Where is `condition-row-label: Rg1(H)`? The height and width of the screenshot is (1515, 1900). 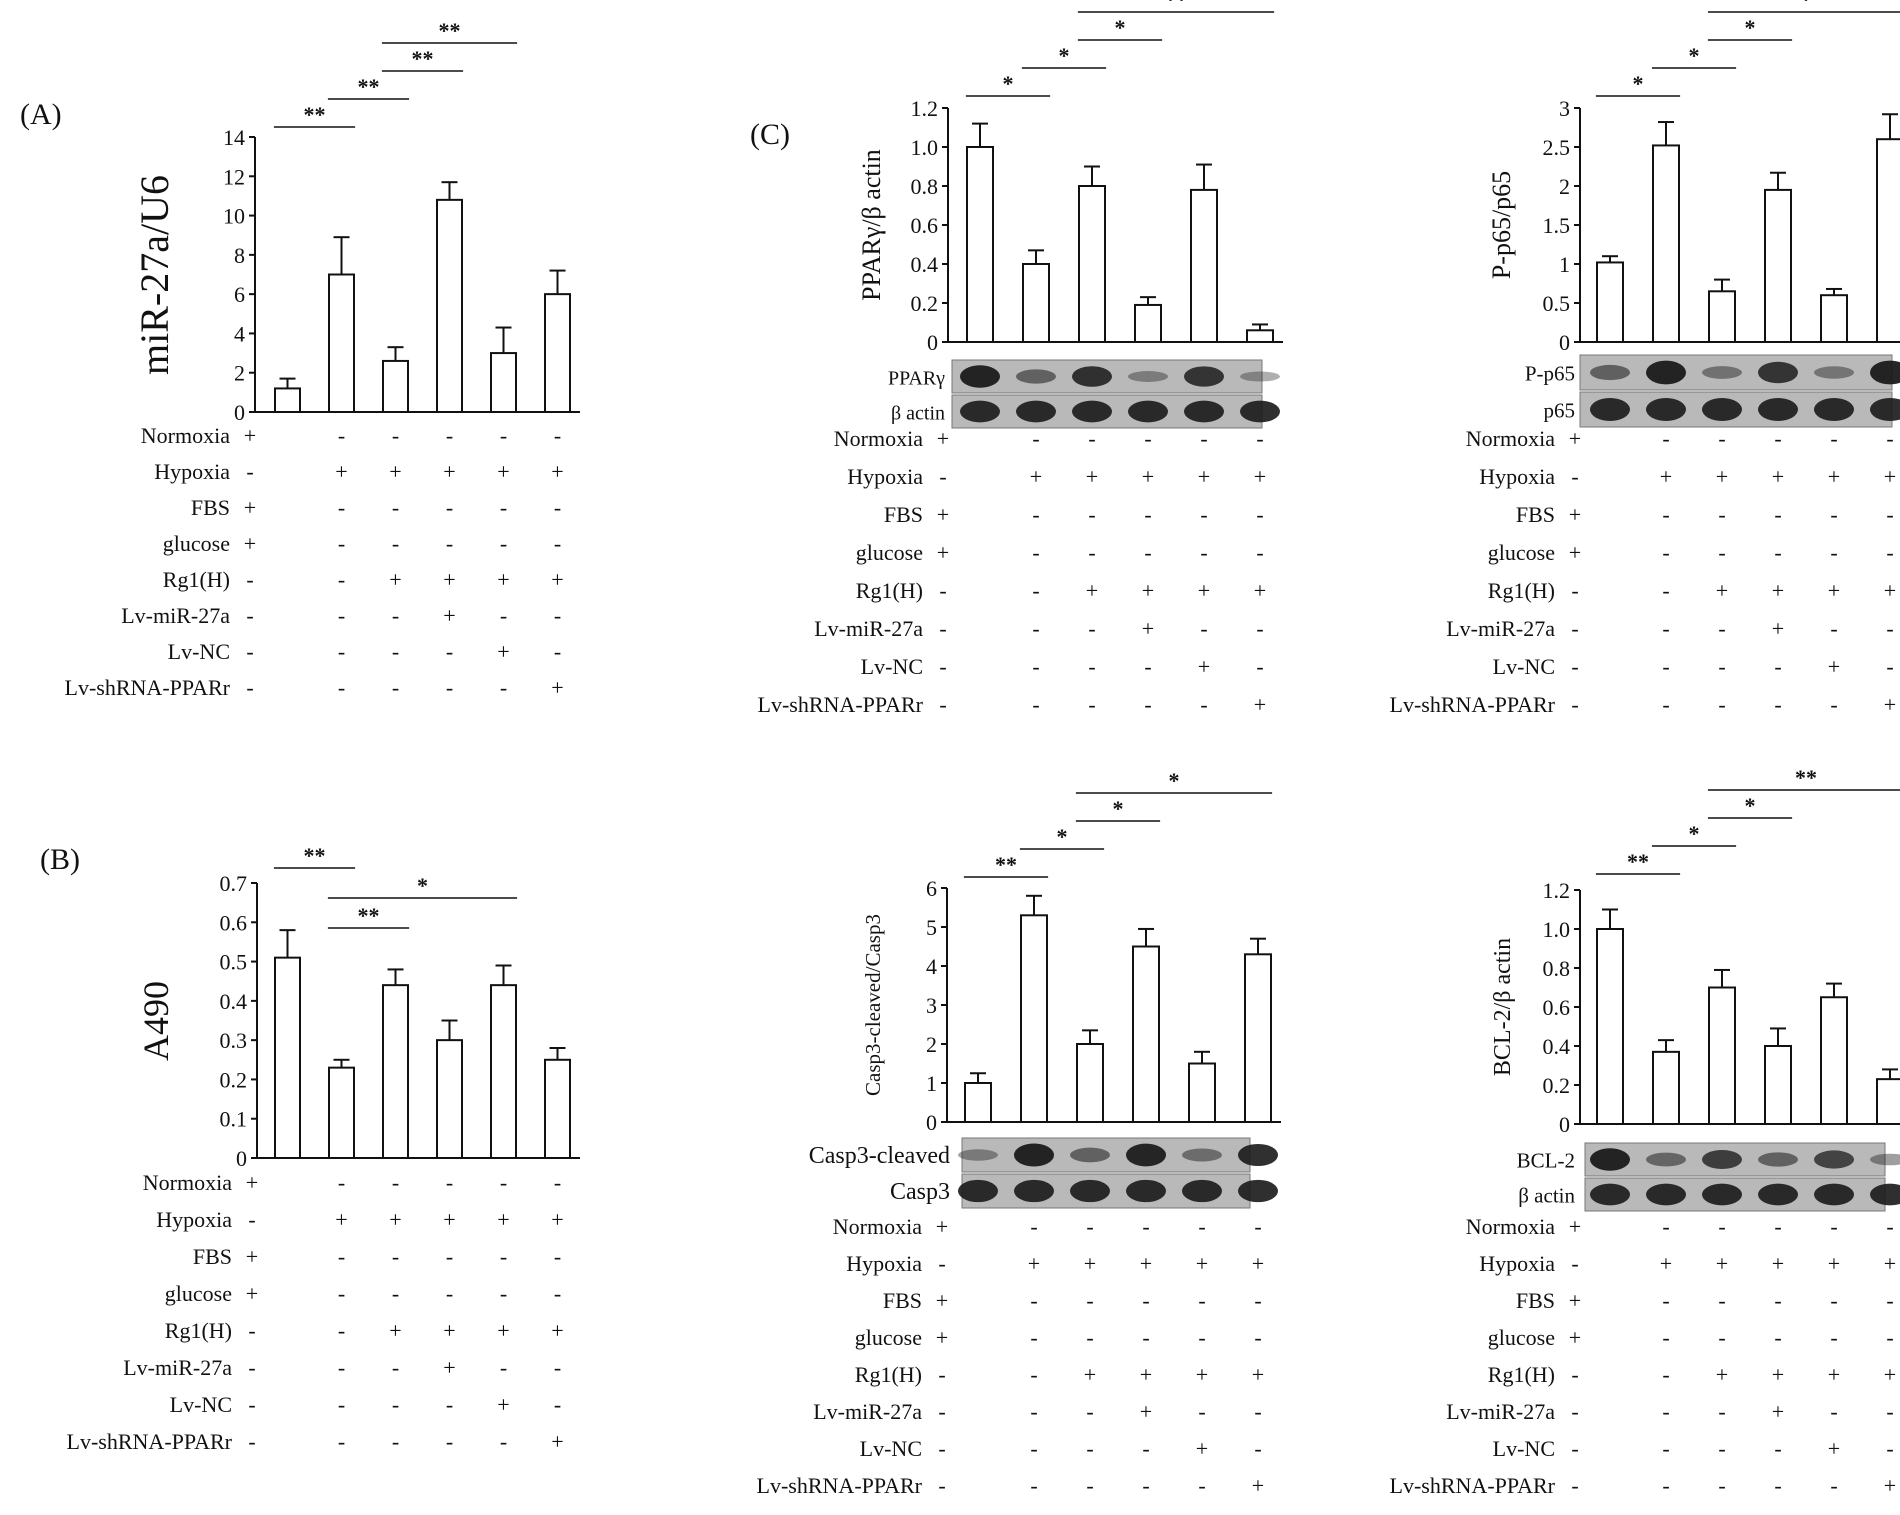
condition-row-label: Rg1(H) is located at coordinates (1521, 1374).